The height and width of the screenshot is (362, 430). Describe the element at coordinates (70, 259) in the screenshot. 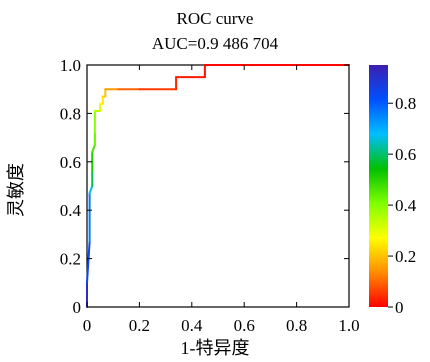

I see `y-tick-label: 0.2` at that location.